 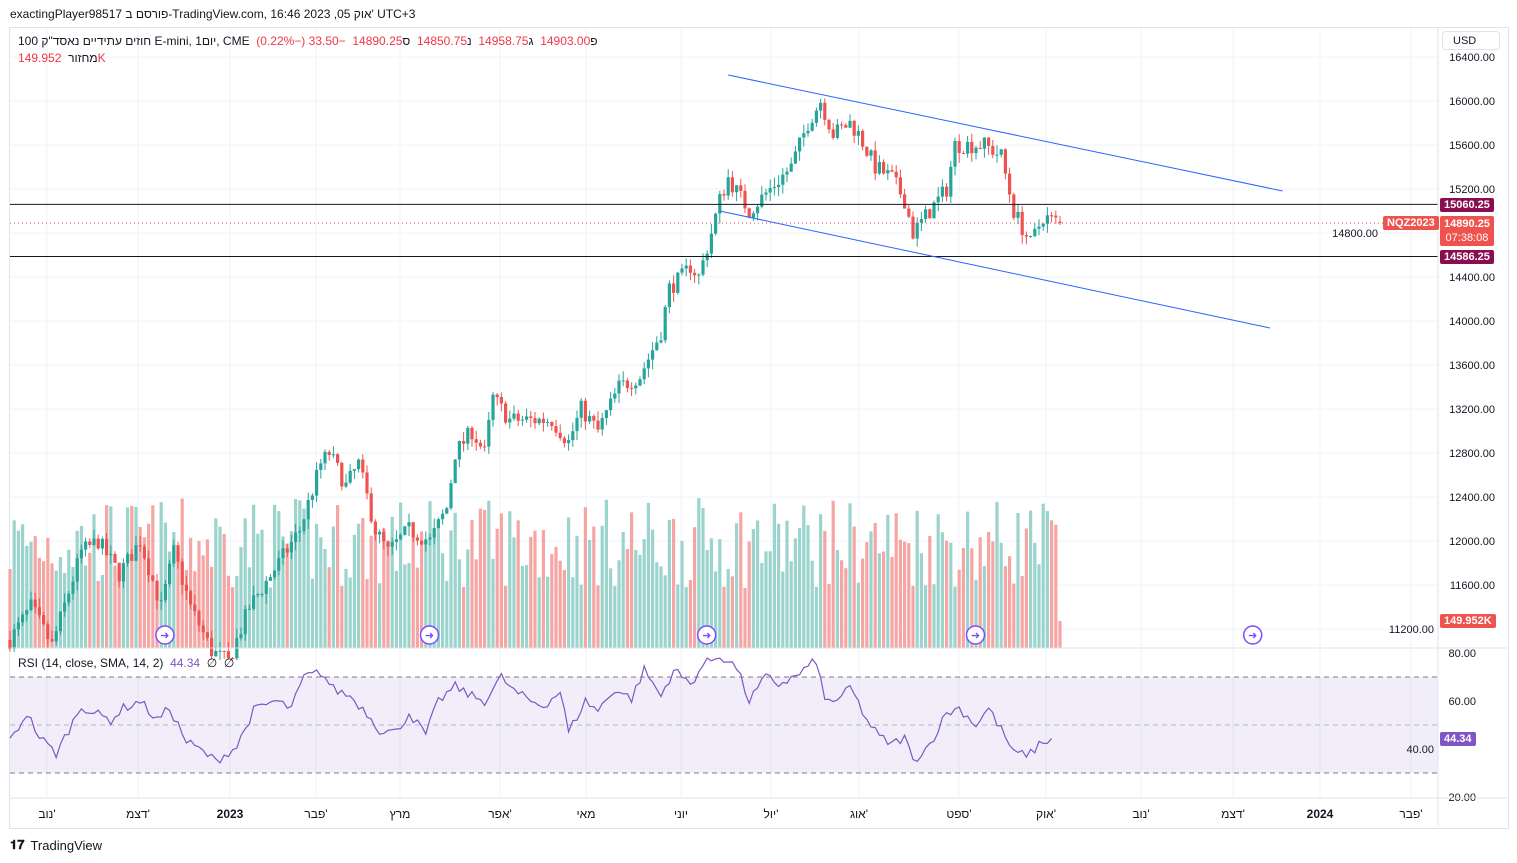 What do you see at coordinates (91, 663) in the screenshot?
I see `rsi-label: RSI (14, close, SMA, 14, 2)` at bounding box center [91, 663].